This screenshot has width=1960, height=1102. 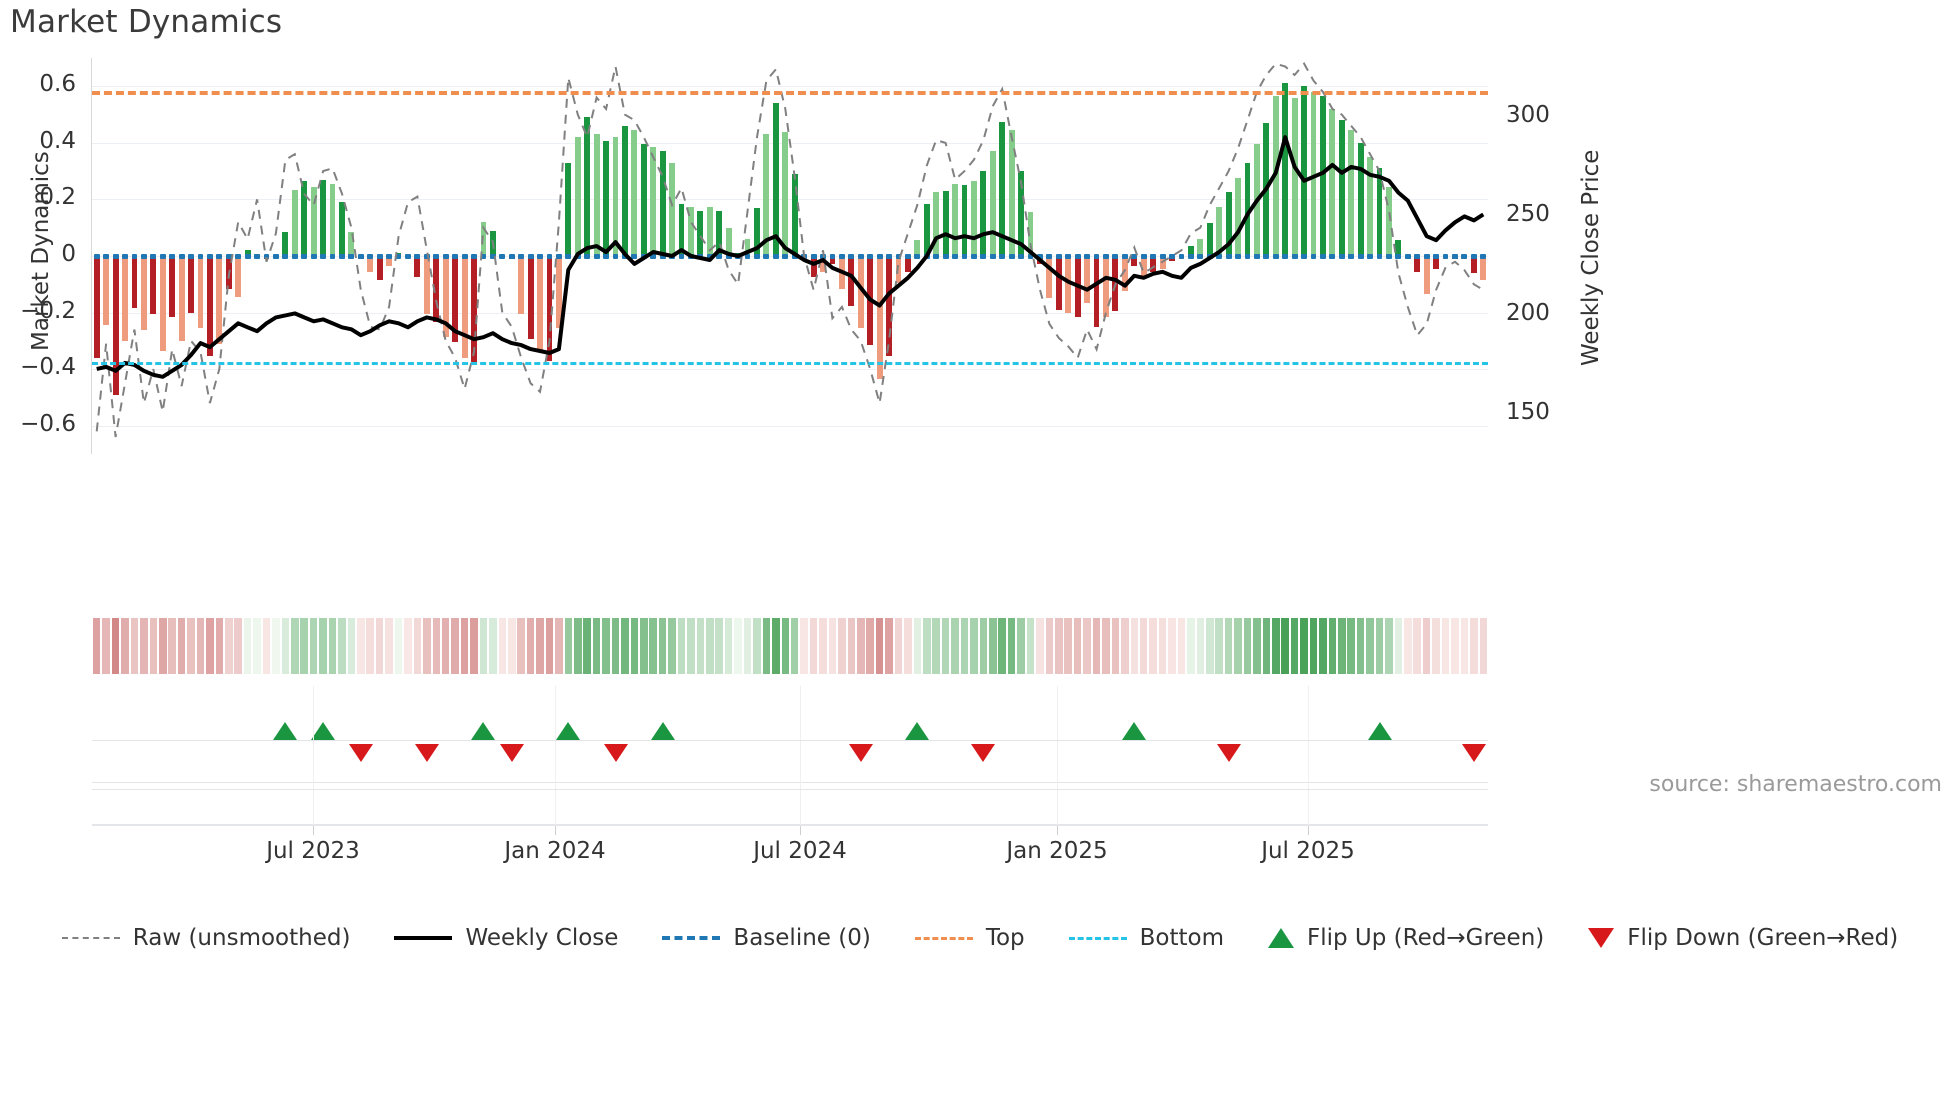 I want to click on legend-item: Flip Up (Red→Green), so click(x=1406, y=938).